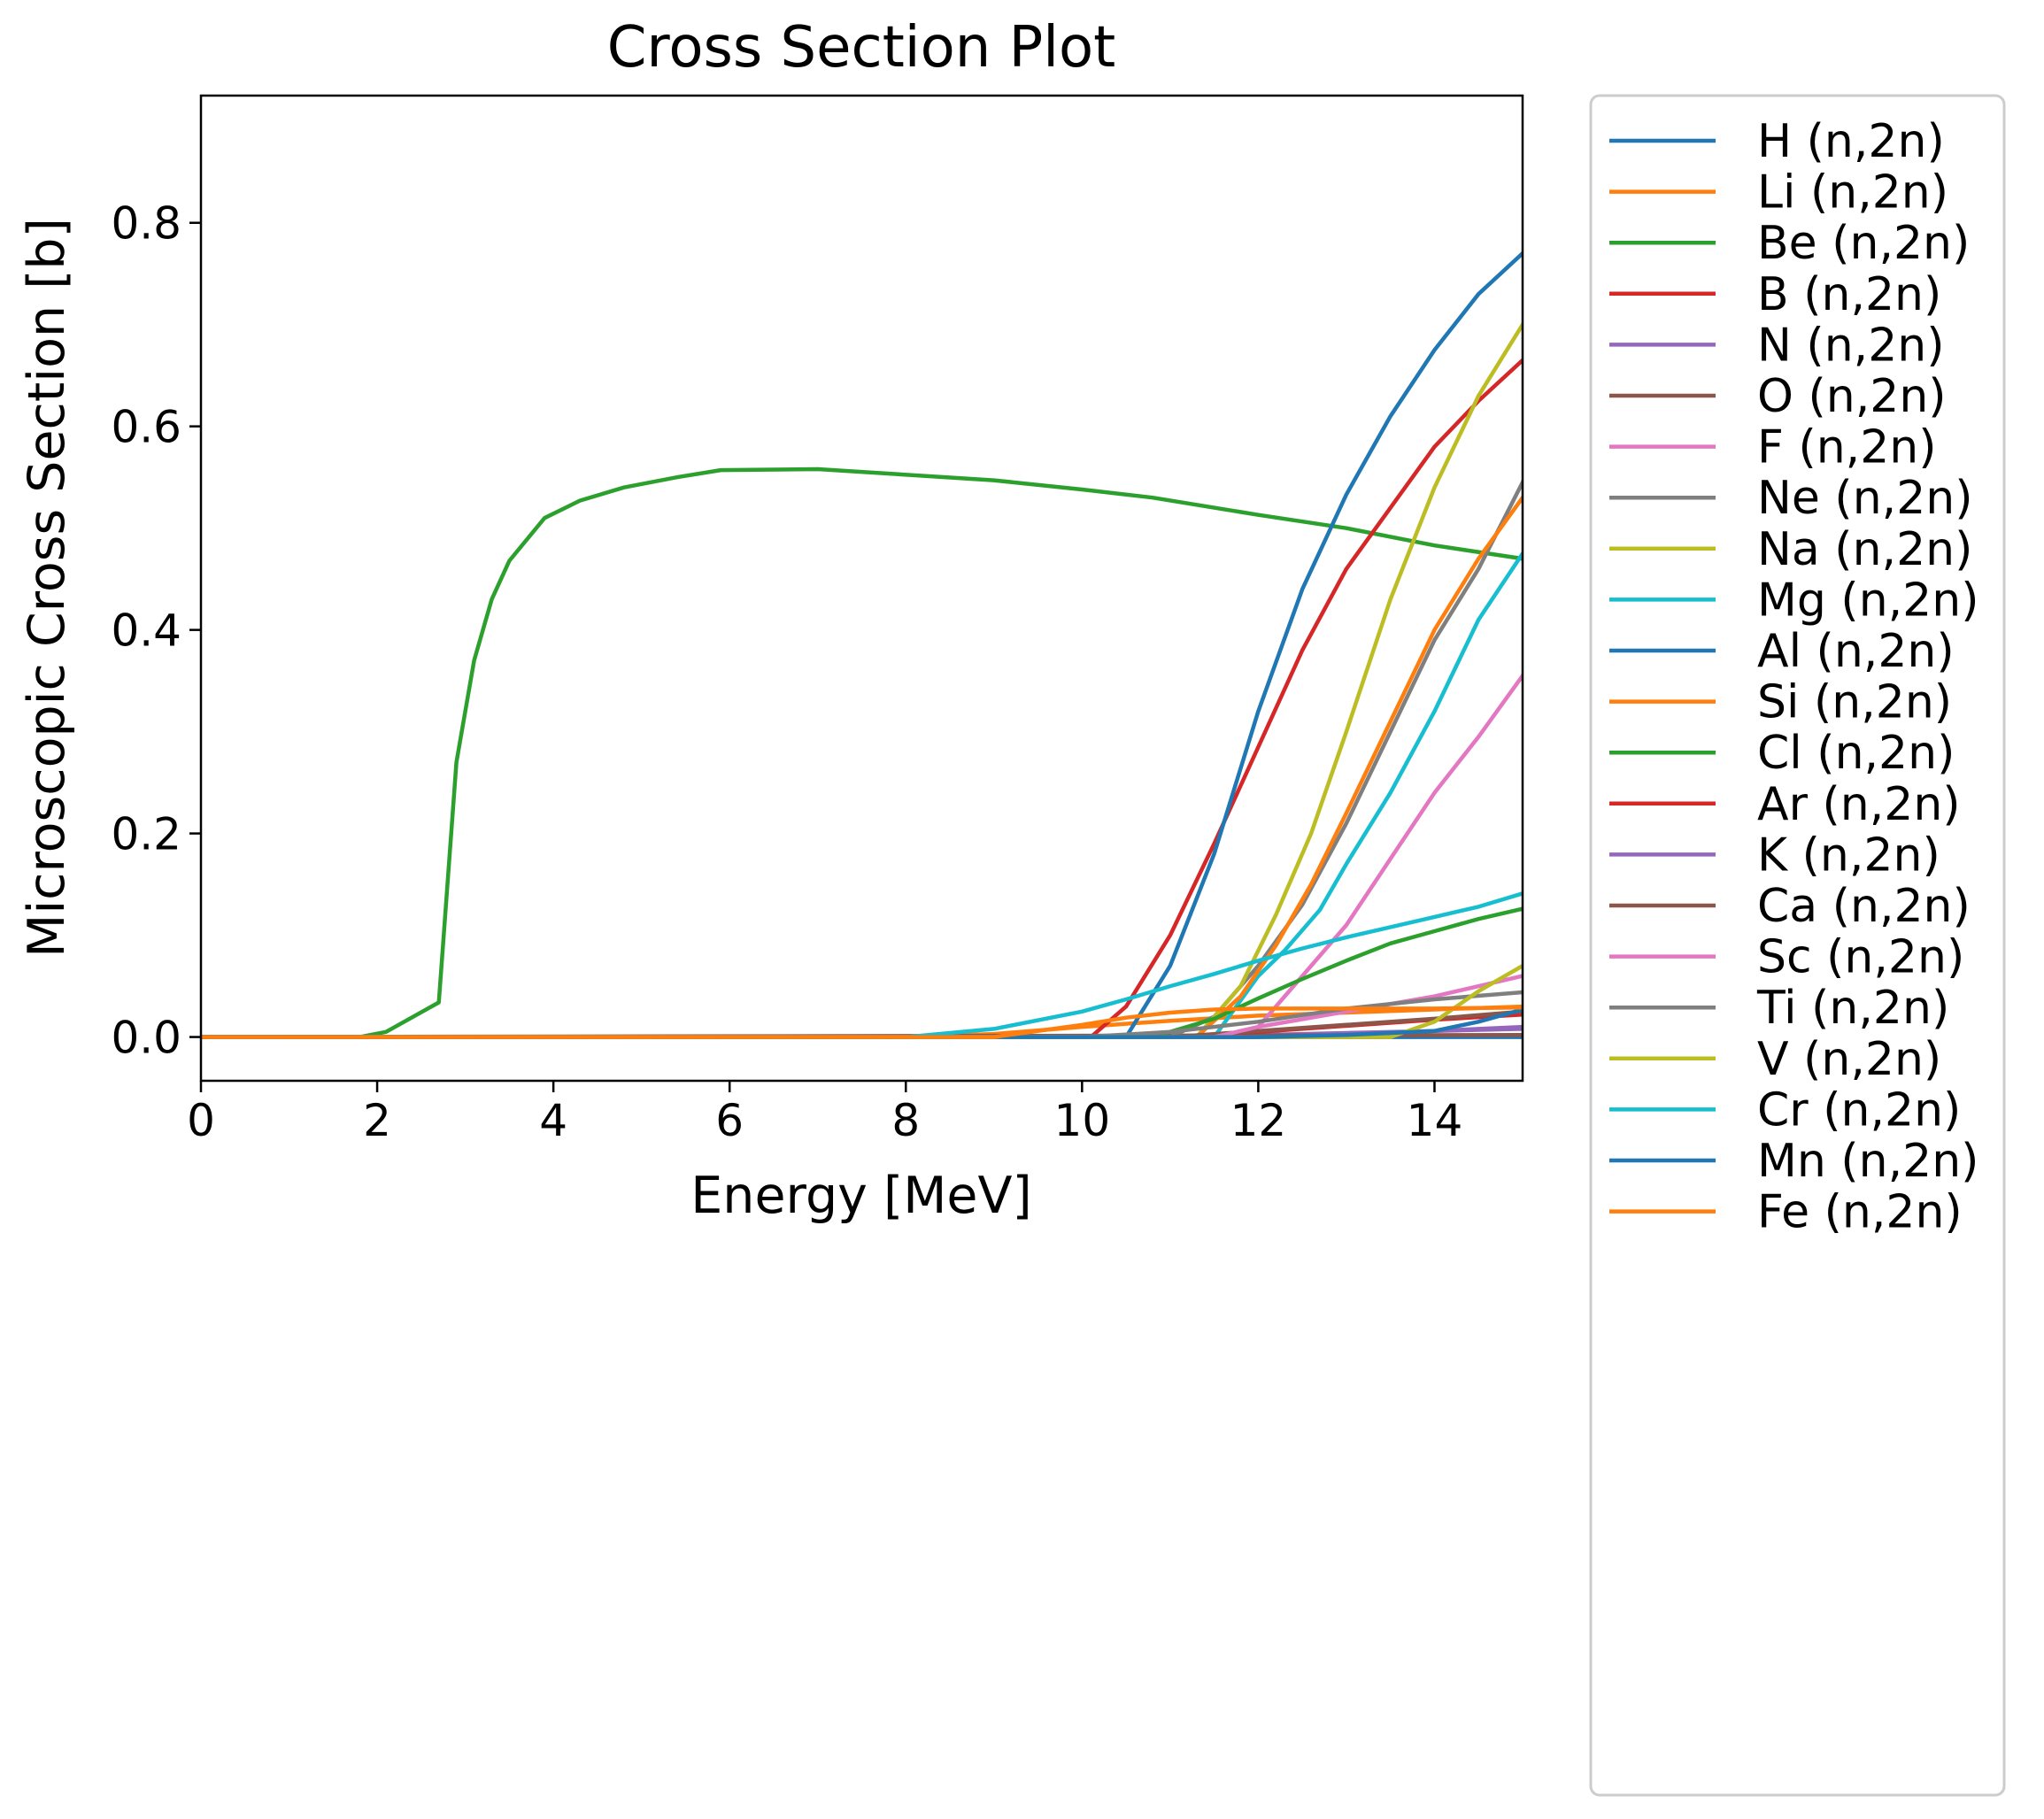  What do you see at coordinates (1860, 1212) in the screenshot?
I see `legend-label: Fe (n,2n)` at bounding box center [1860, 1212].